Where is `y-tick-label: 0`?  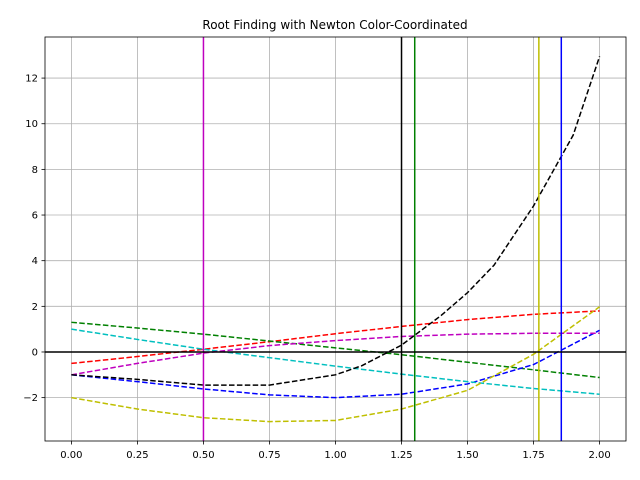 y-tick-label: 0 is located at coordinates (35, 352).